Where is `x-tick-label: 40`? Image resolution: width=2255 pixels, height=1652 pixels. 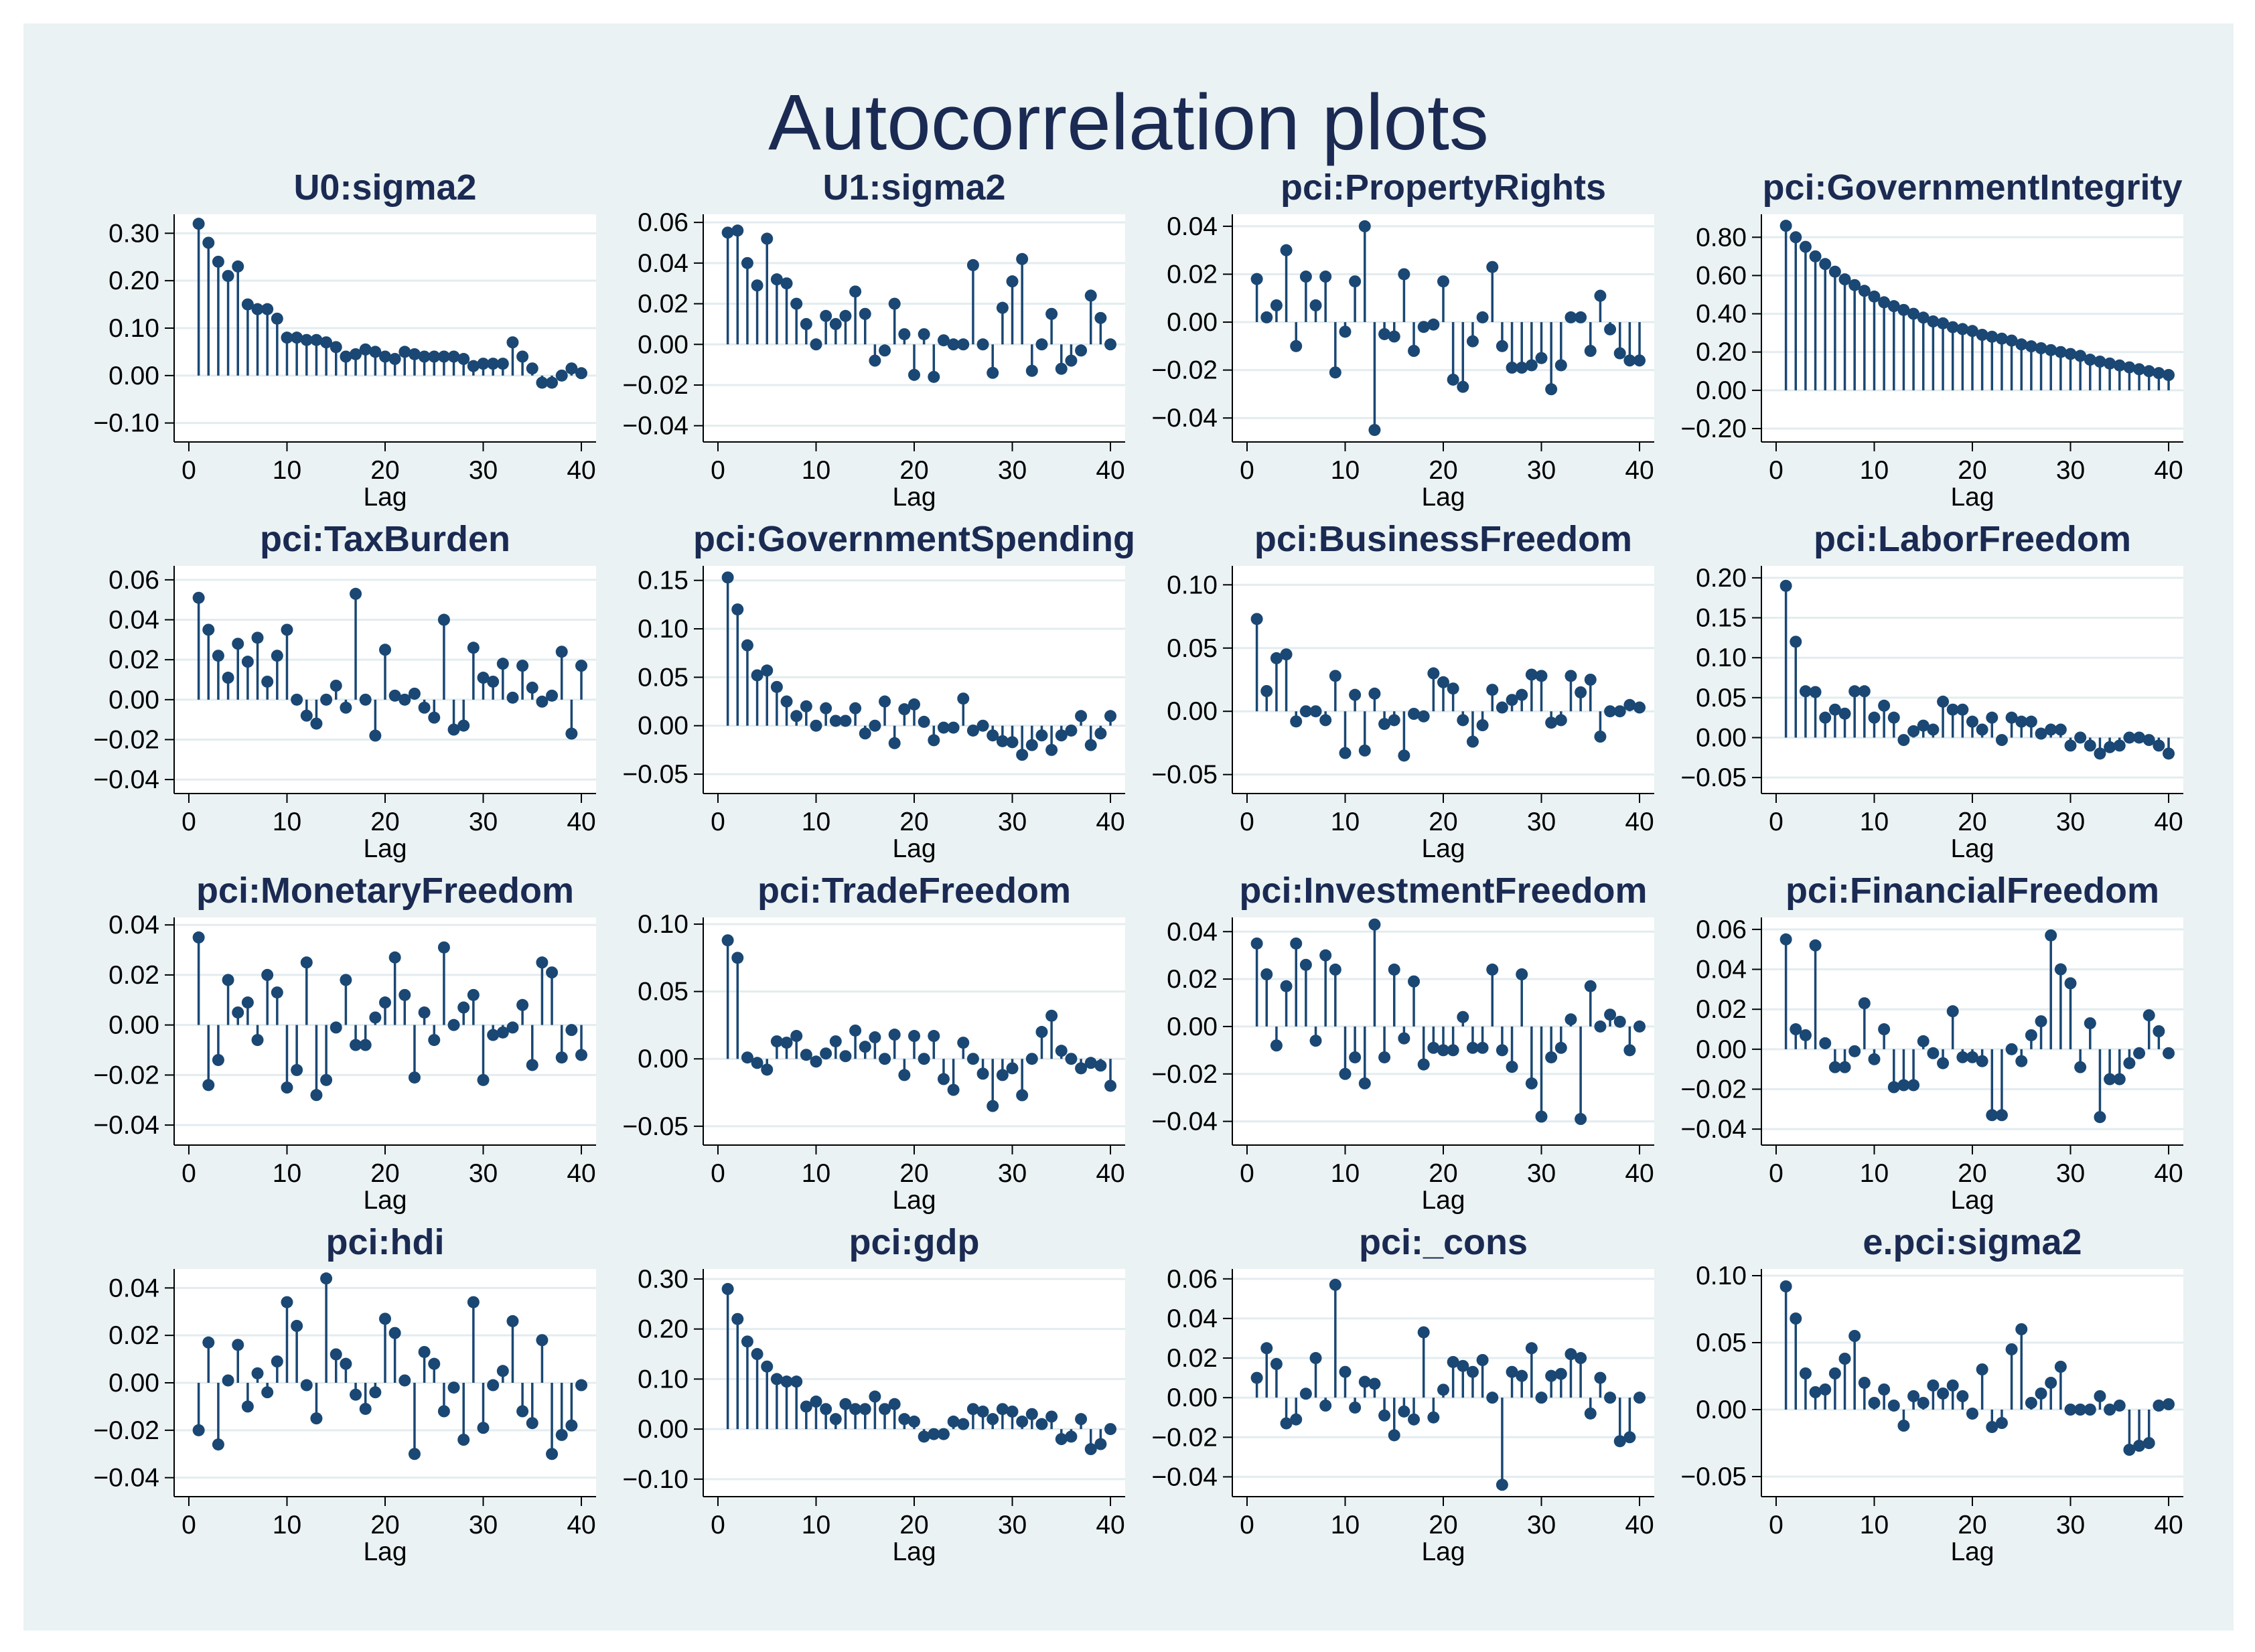
x-tick-label: 40 is located at coordinates (1640, 470).